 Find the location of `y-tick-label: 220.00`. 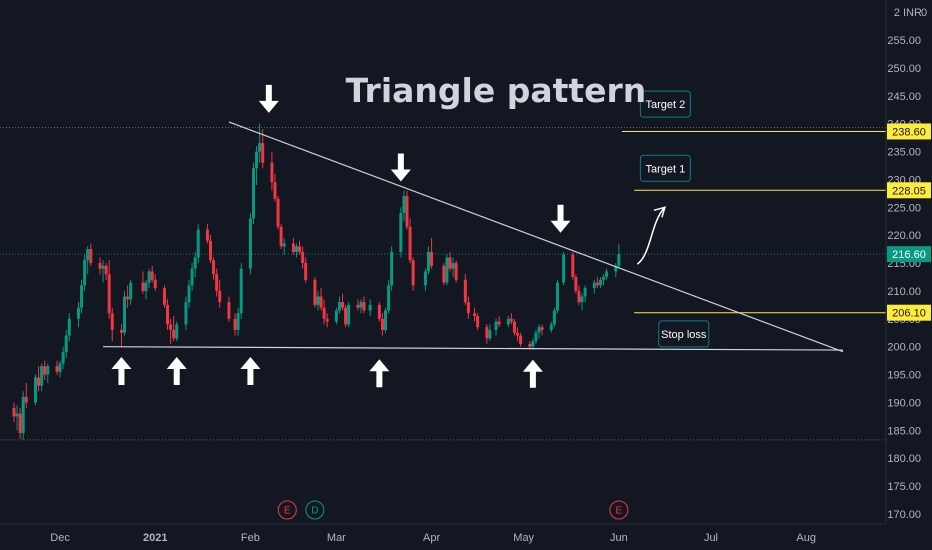

y-tick-label: 220.00 is located at coordinates (904, 236).